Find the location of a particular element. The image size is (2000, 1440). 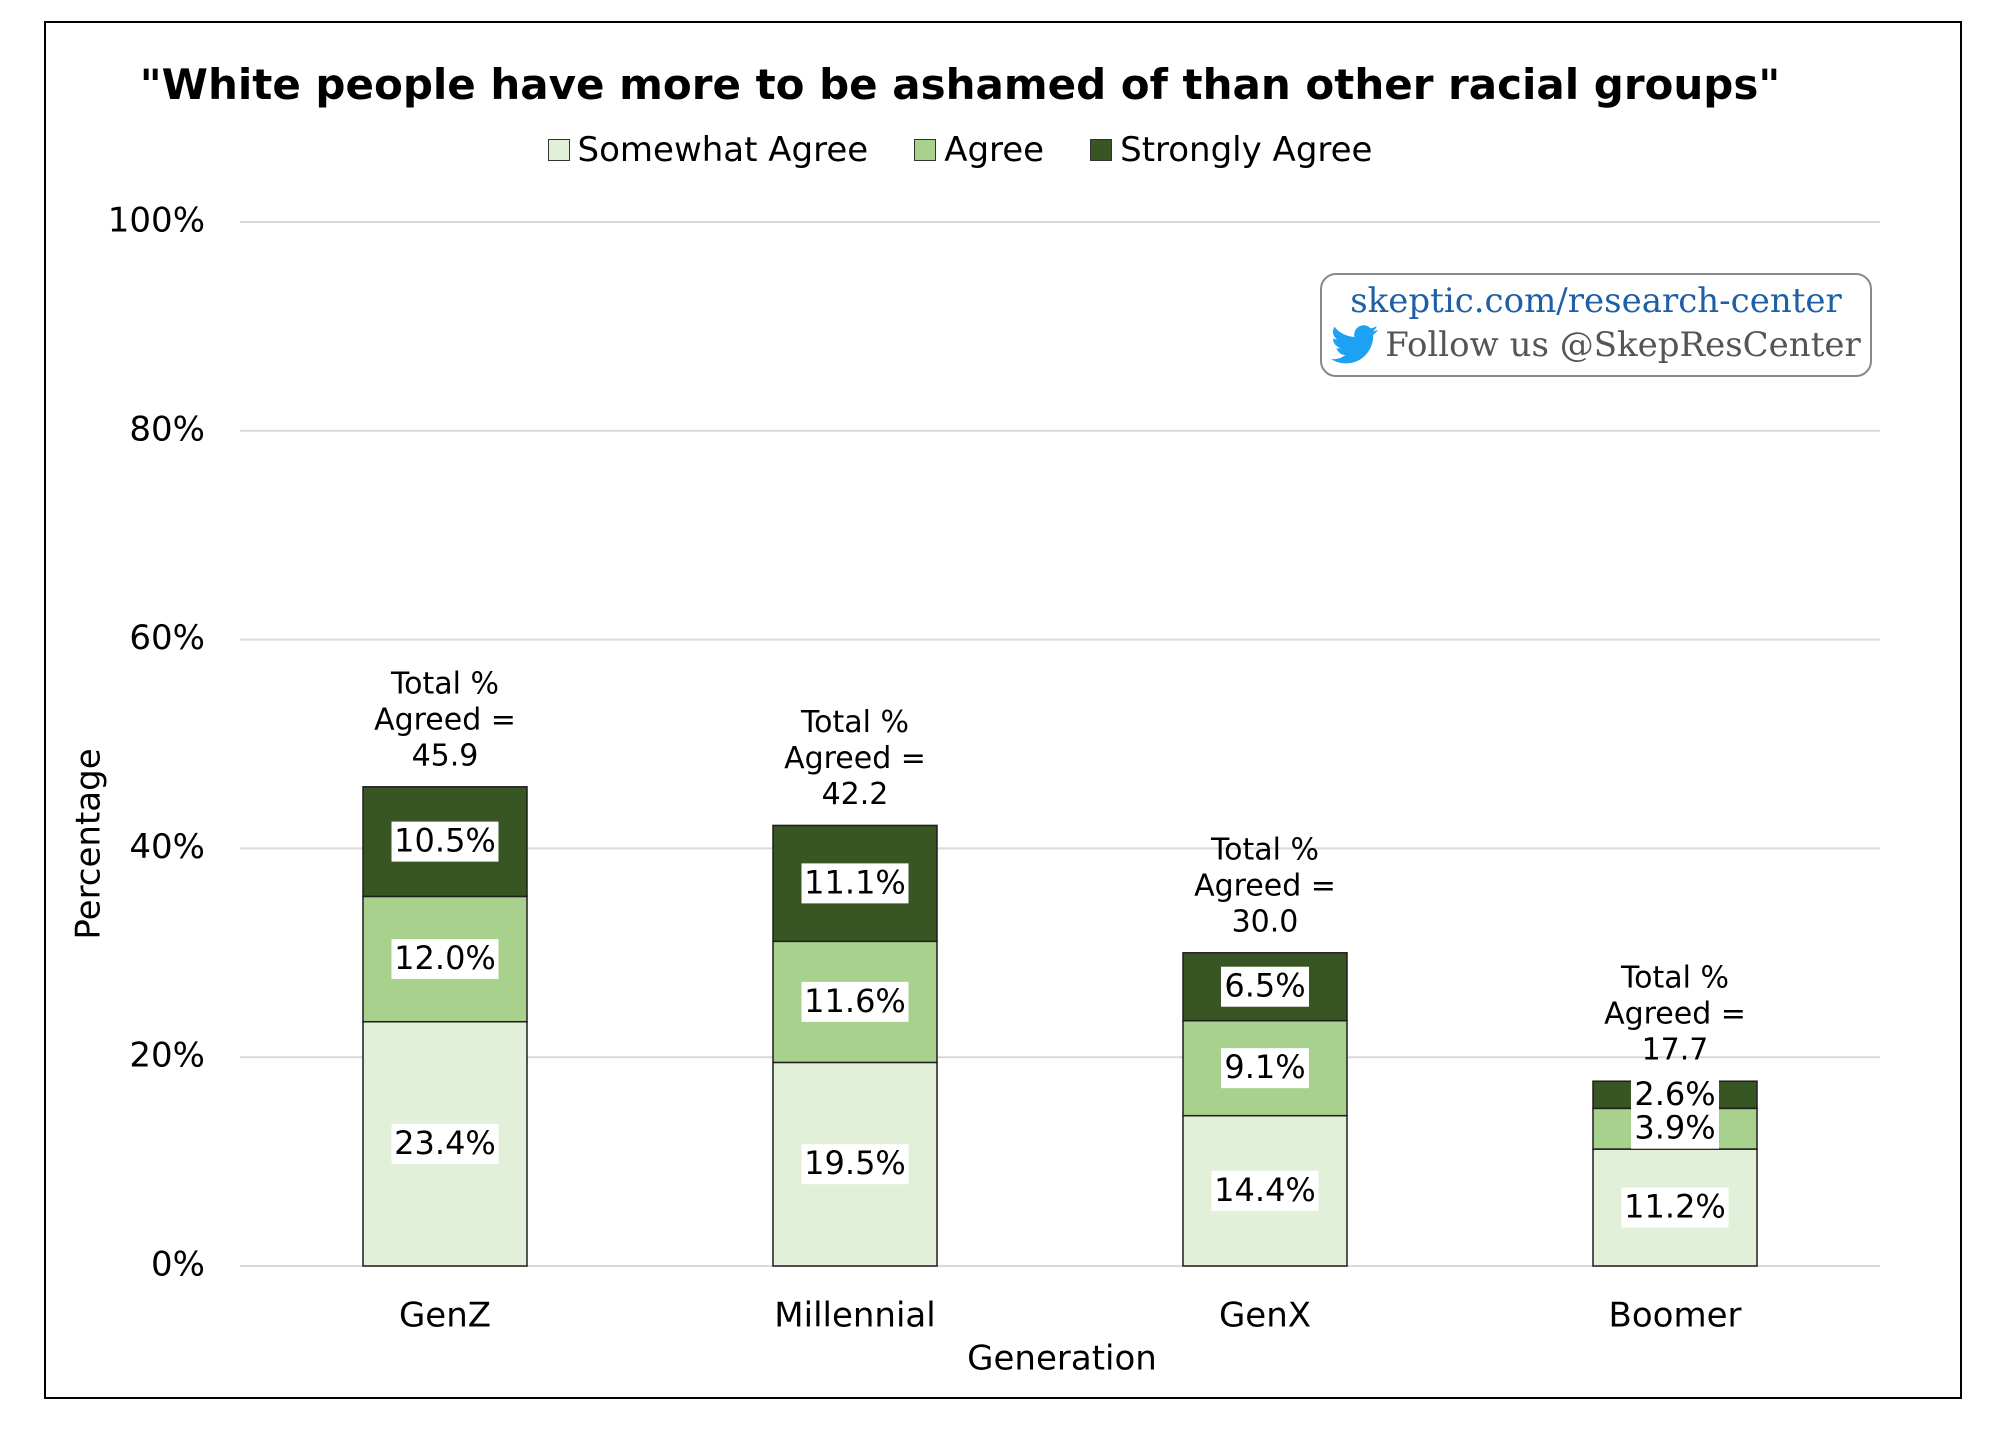

x-tick-label: GenX is located at coordinates (1265, 1316).